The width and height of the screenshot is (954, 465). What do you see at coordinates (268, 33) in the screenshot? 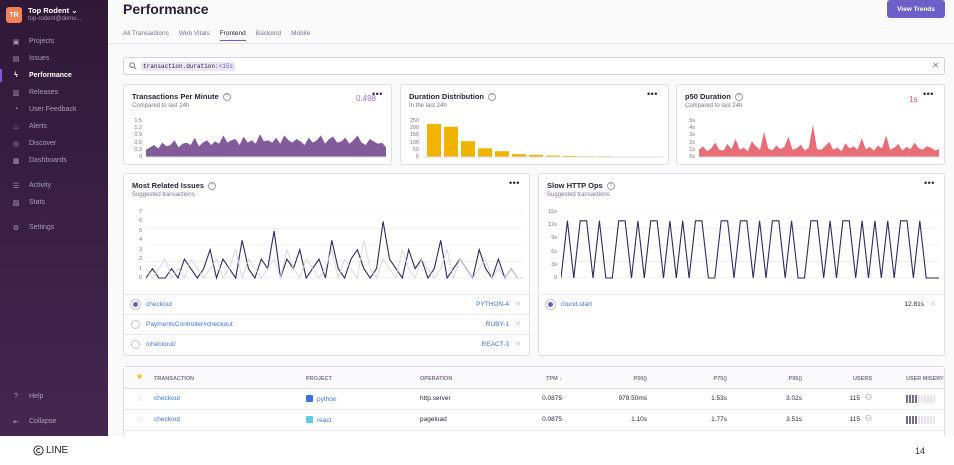
I see `tab-backend: Backend` at bounding box center [268, 33].